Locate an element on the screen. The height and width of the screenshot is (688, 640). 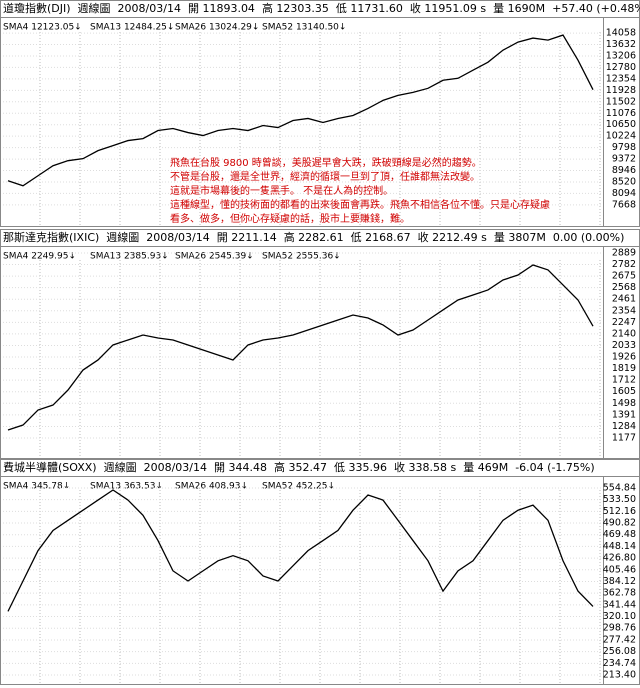
y-tick-label: 1284 is located at coordinates (624, 426).